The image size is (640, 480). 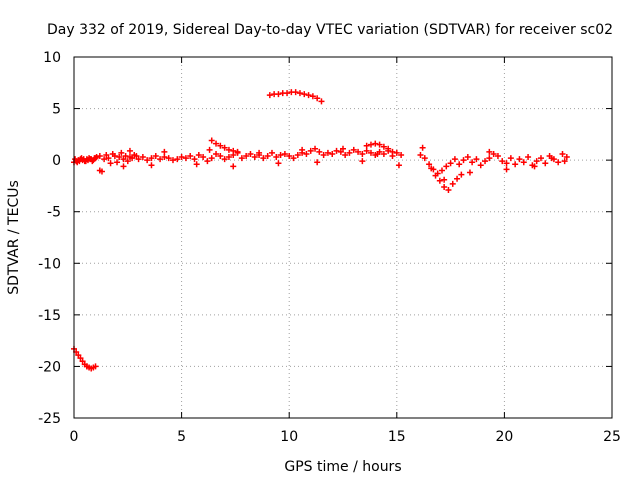 I want to click on y-tick-label: -10, so click(x=49, y=264).